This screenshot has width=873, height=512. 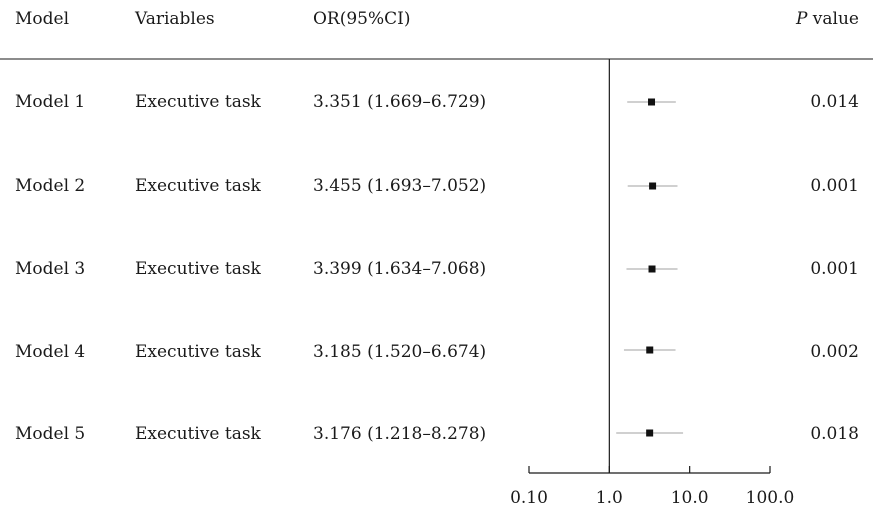 What do you see at coordinates (609, 498) in the screenshot?
I see `x-tick-label-2: 1.0` at bounding box center [609, 498].